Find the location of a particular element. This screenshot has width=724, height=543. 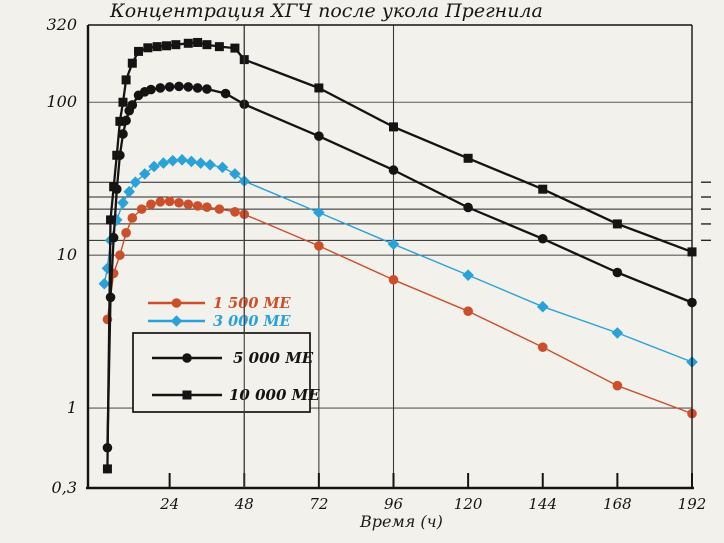

x-tick-label: 120 is located at coordinates (468, 504).